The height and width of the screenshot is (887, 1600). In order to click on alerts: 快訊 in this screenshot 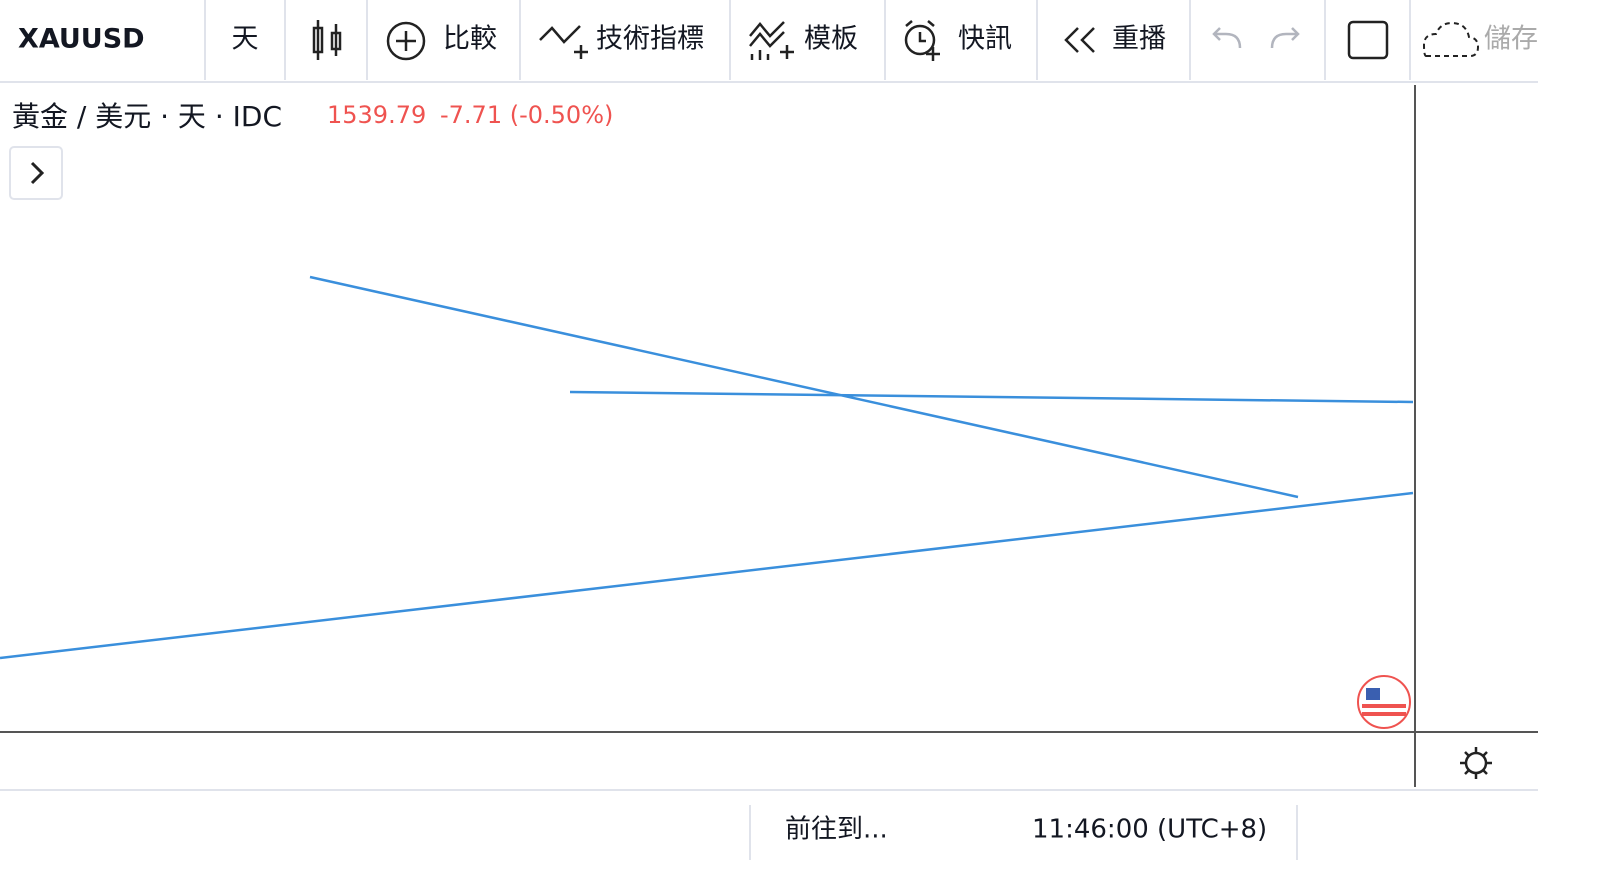, I will do `click(985, 39)`.